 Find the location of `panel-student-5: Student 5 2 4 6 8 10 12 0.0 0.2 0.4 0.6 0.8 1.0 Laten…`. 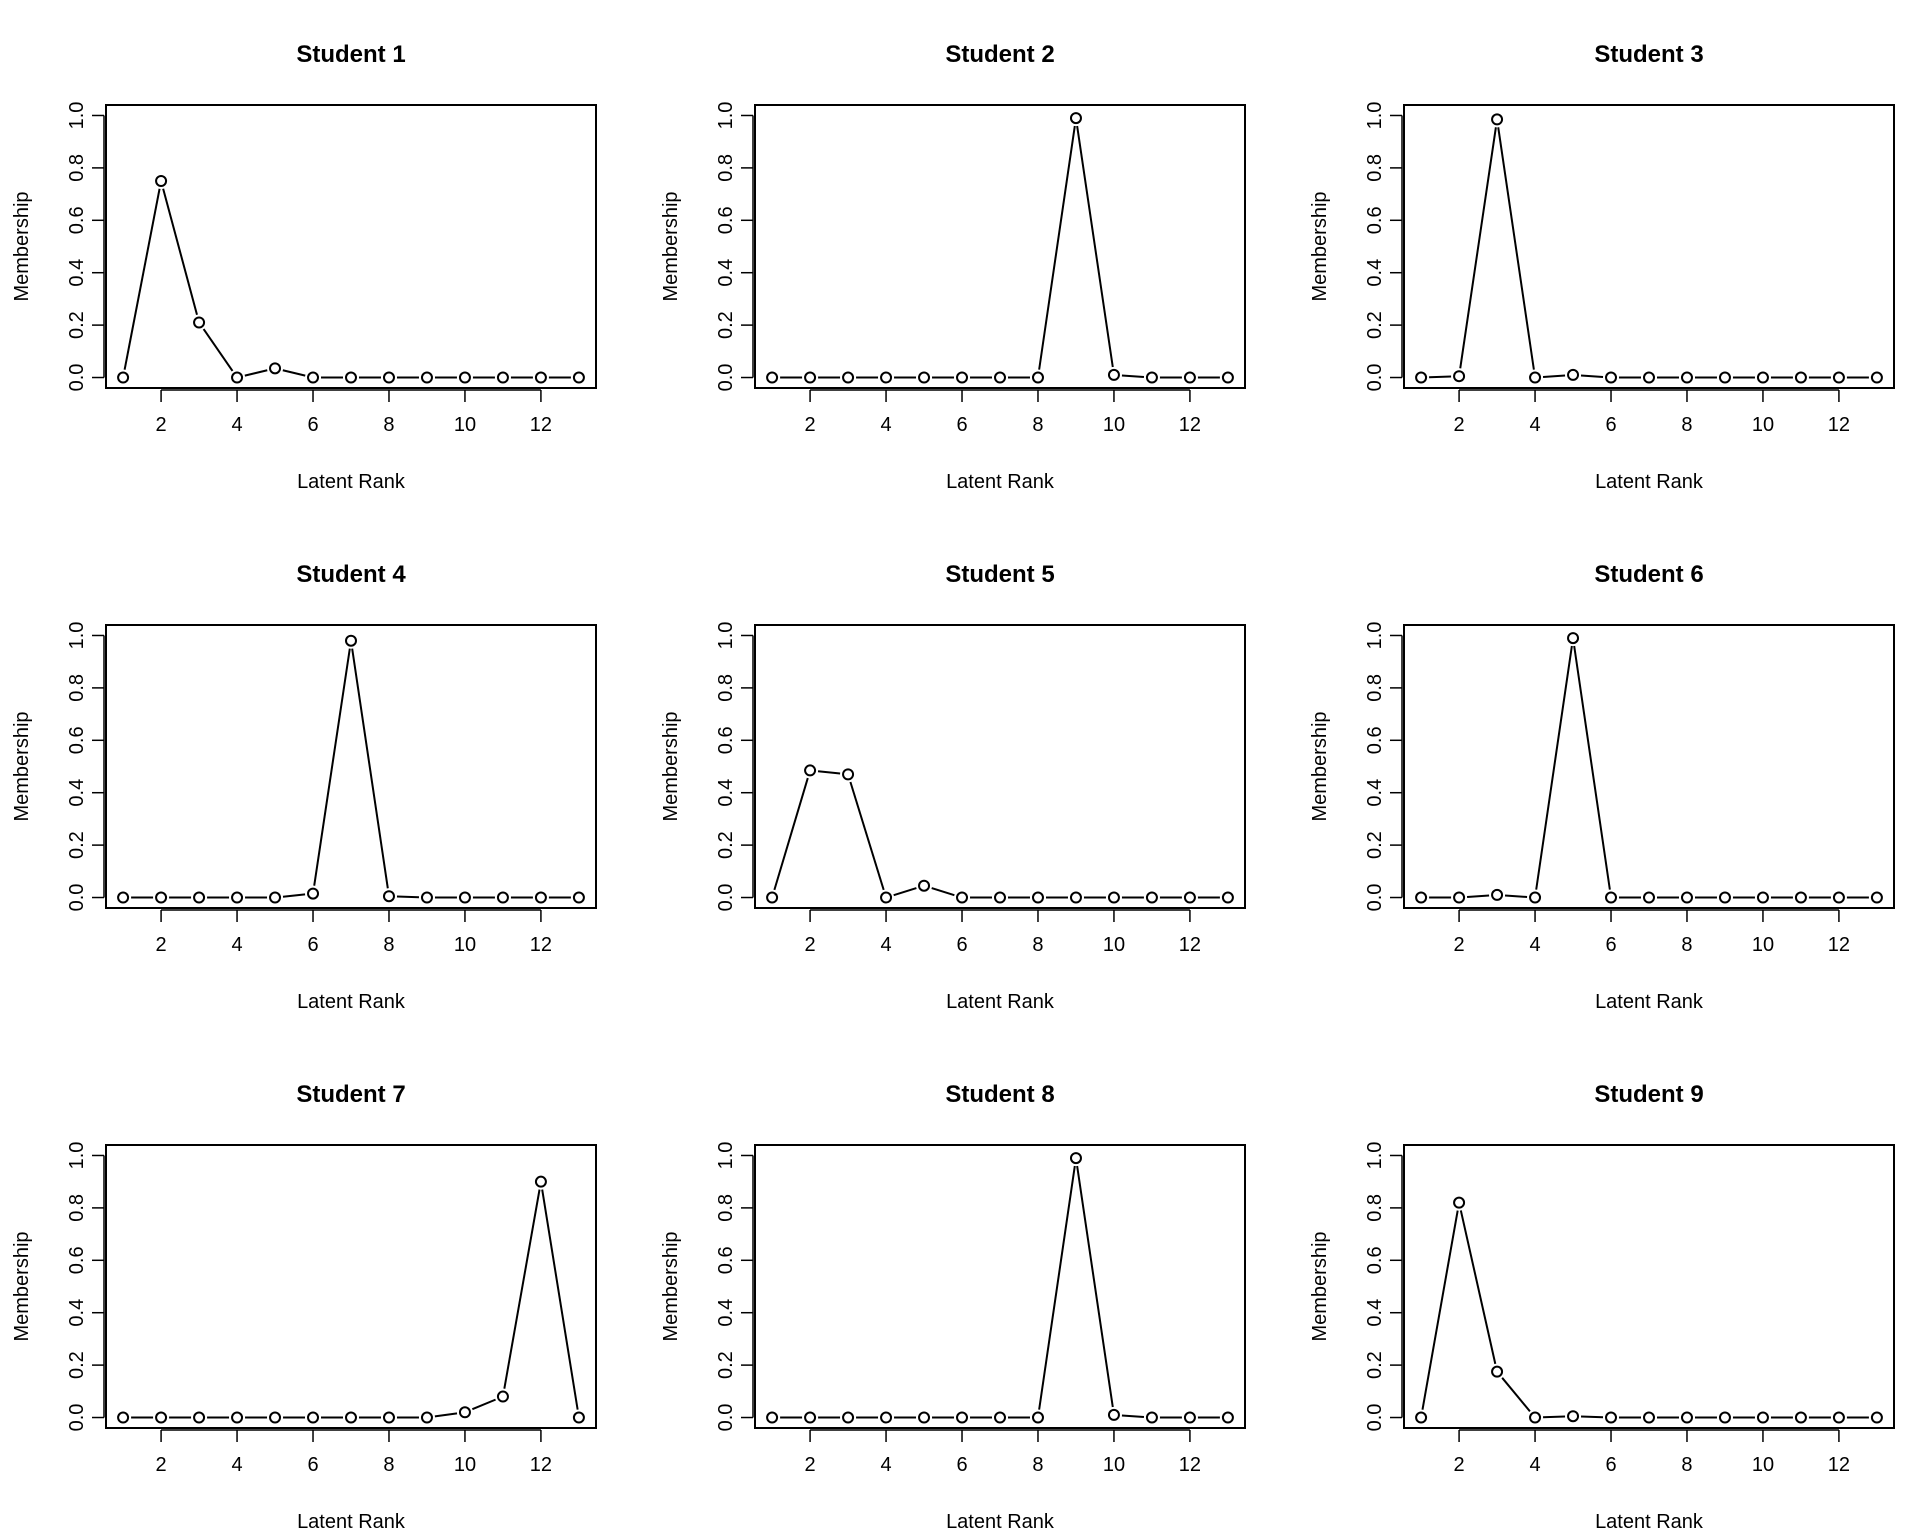

panel-student-5: Student 5 2 4 6 8 10 12 0.0 0.2 0.4 0.6 0.8 1.0 Laten… is located at coordinates (953, 787).